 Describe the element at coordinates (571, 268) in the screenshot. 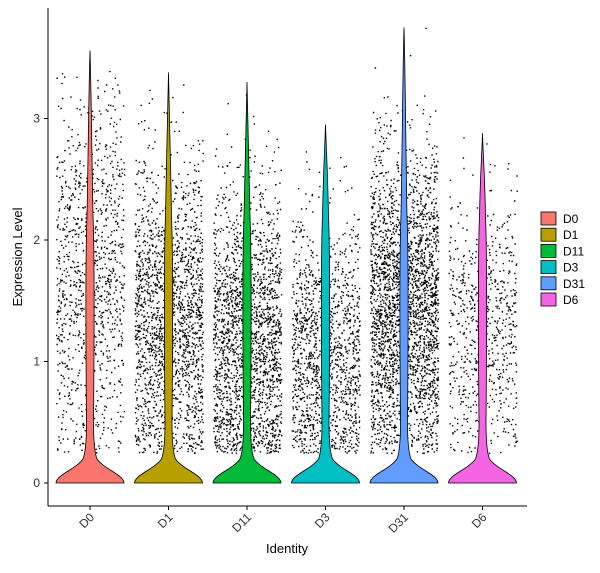

I see `legend-label-D3: D3` at that location.